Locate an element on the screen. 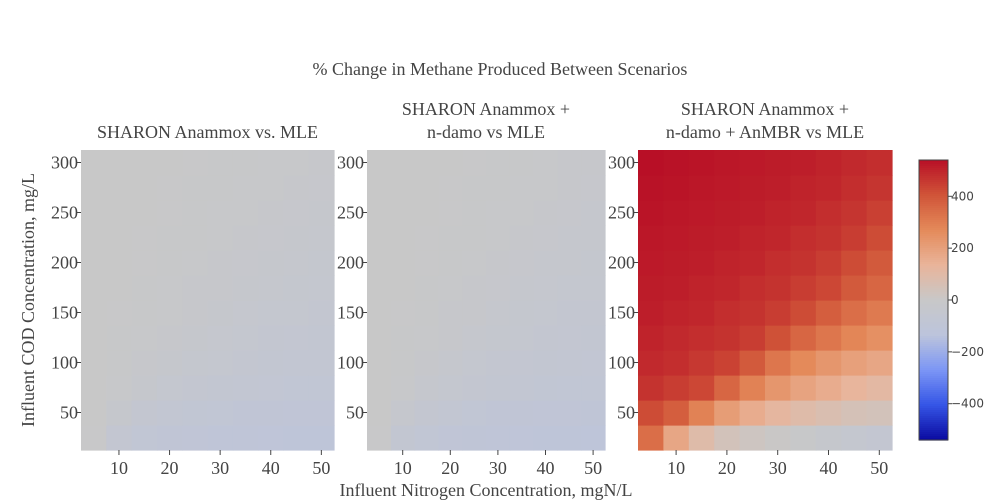 The height and width of the screenshot is (500, 1000). panel-title: SHARON Anammox vs. MLE is located at coordinates (207, 132).